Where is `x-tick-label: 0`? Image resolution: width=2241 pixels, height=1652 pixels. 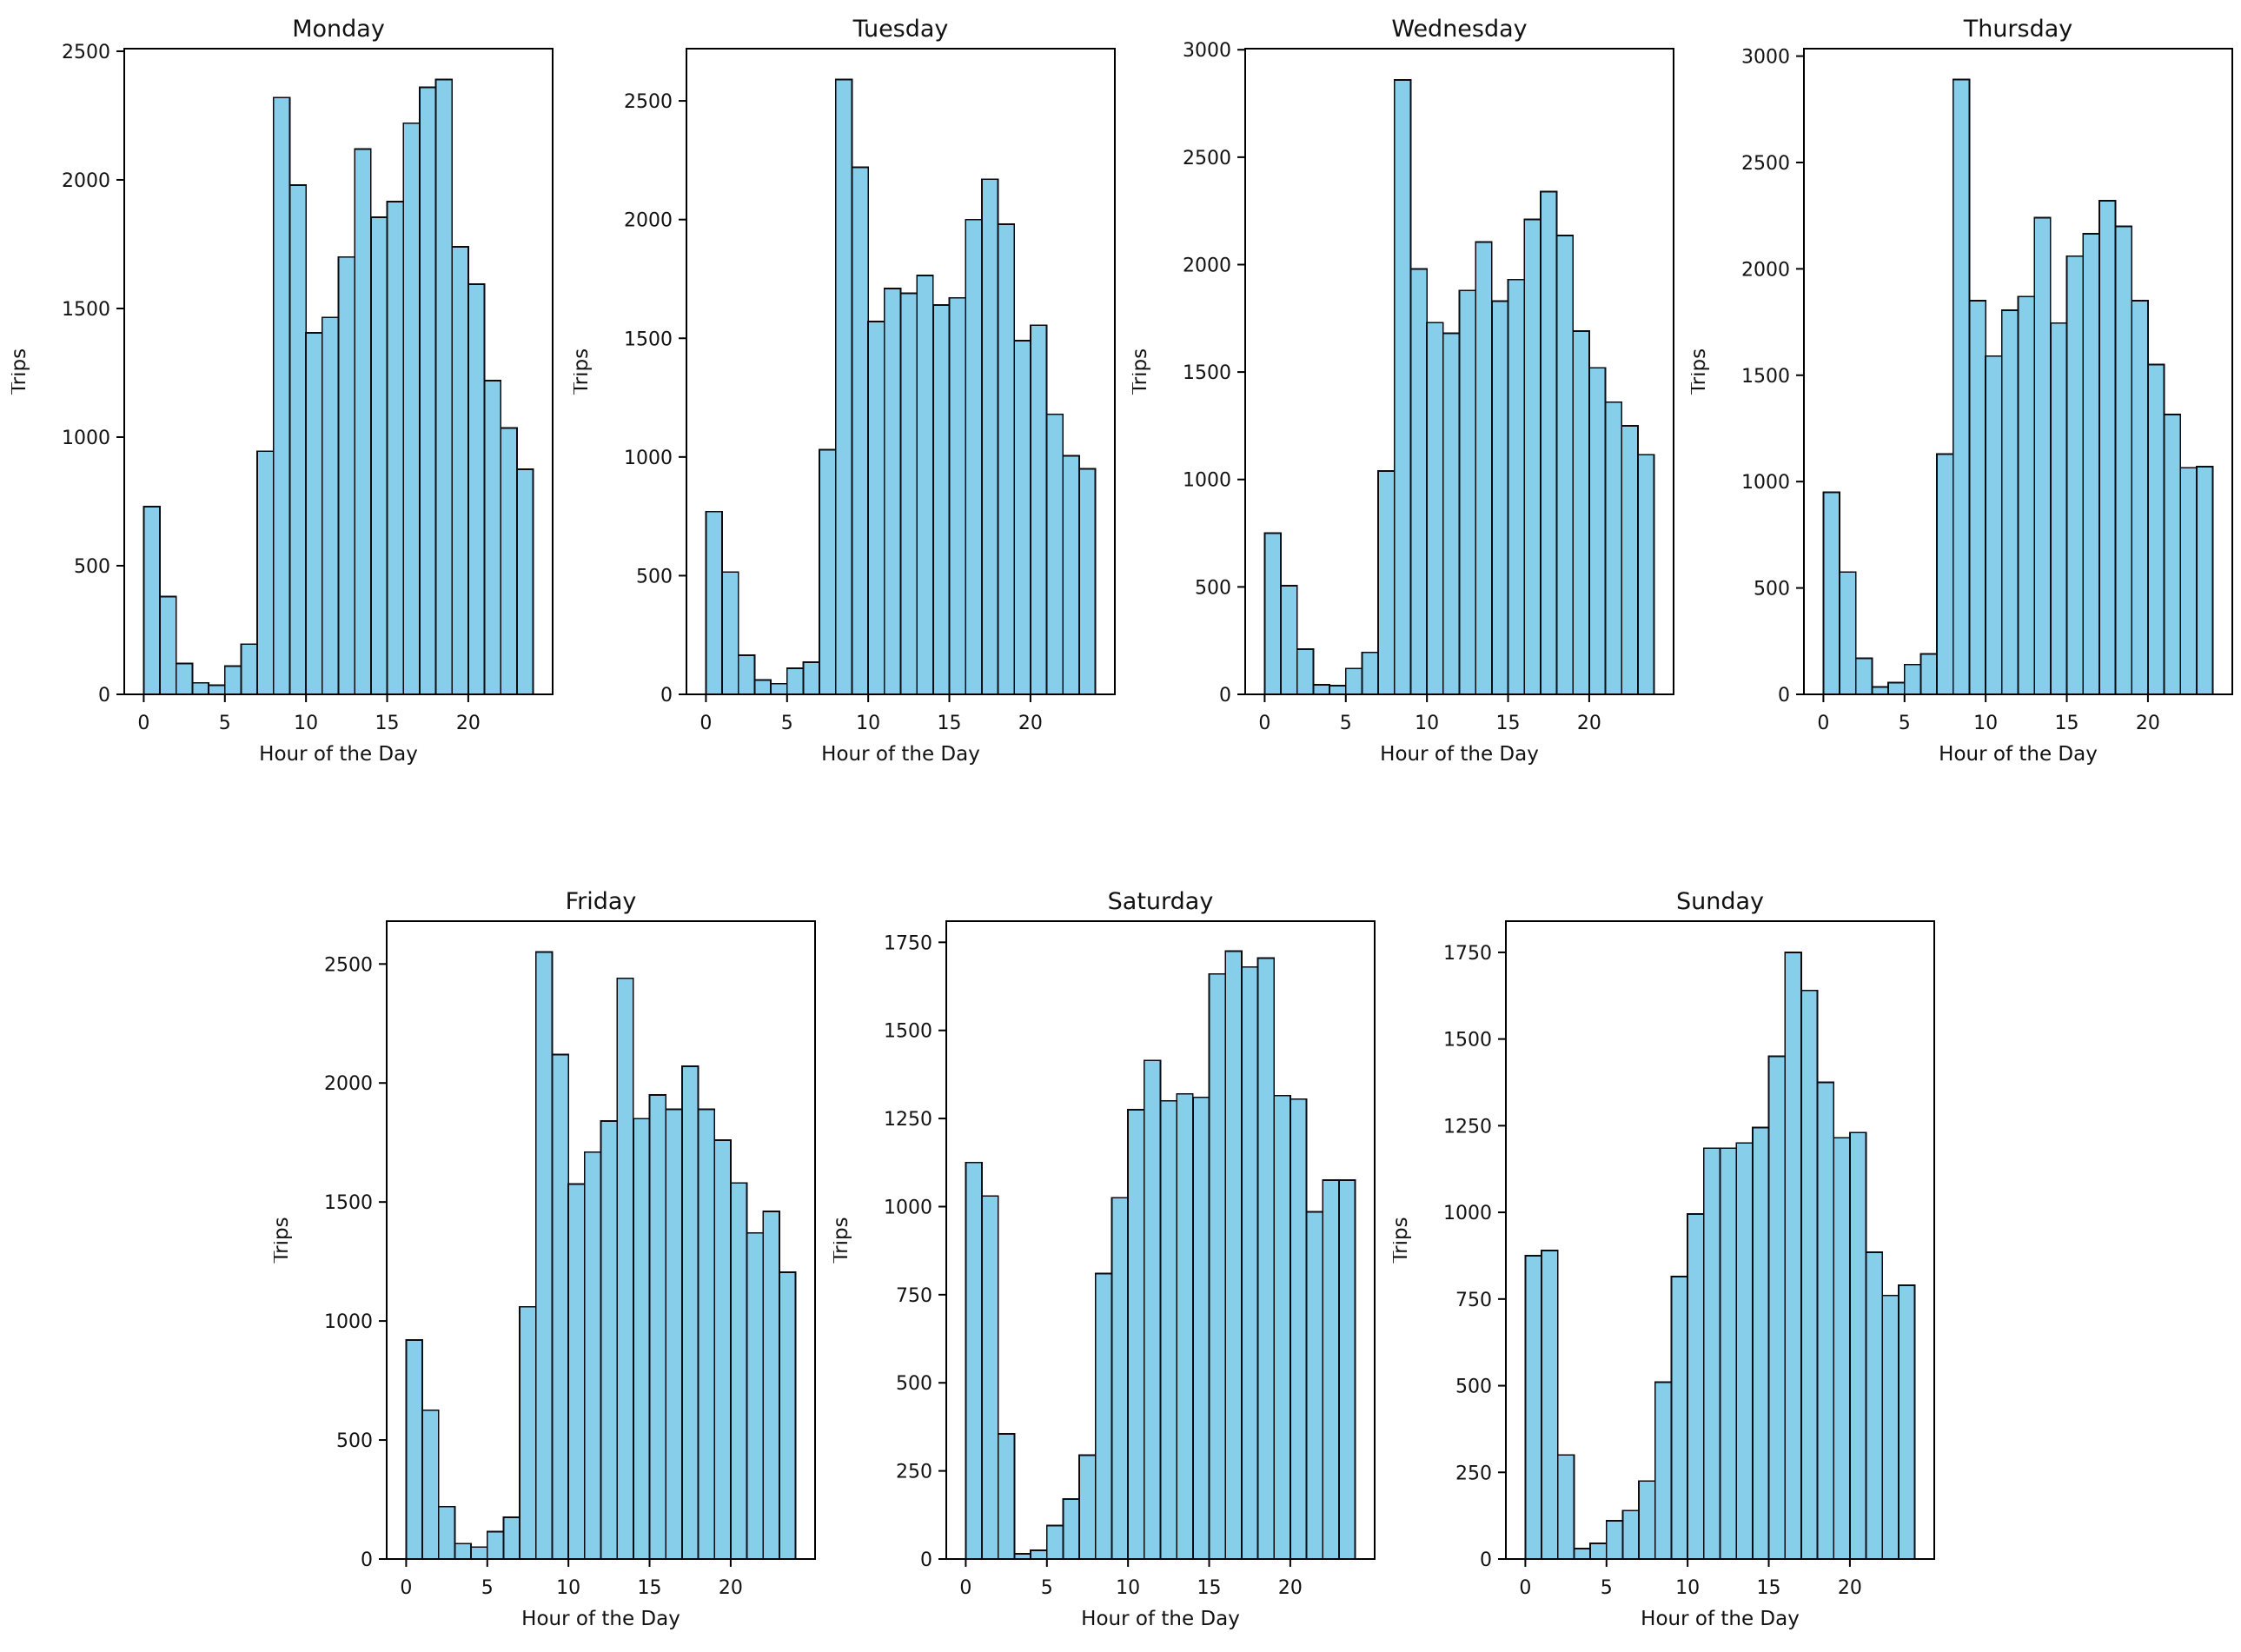
x-tick-label: 0 is located at coordinates (1264, 723).